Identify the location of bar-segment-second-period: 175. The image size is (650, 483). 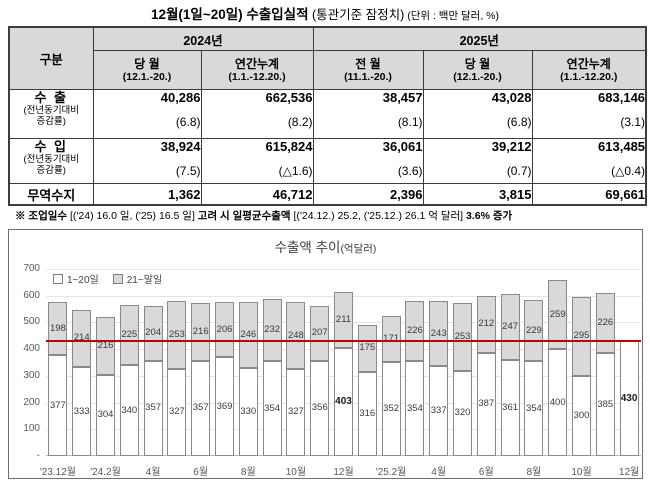
(367, 348).